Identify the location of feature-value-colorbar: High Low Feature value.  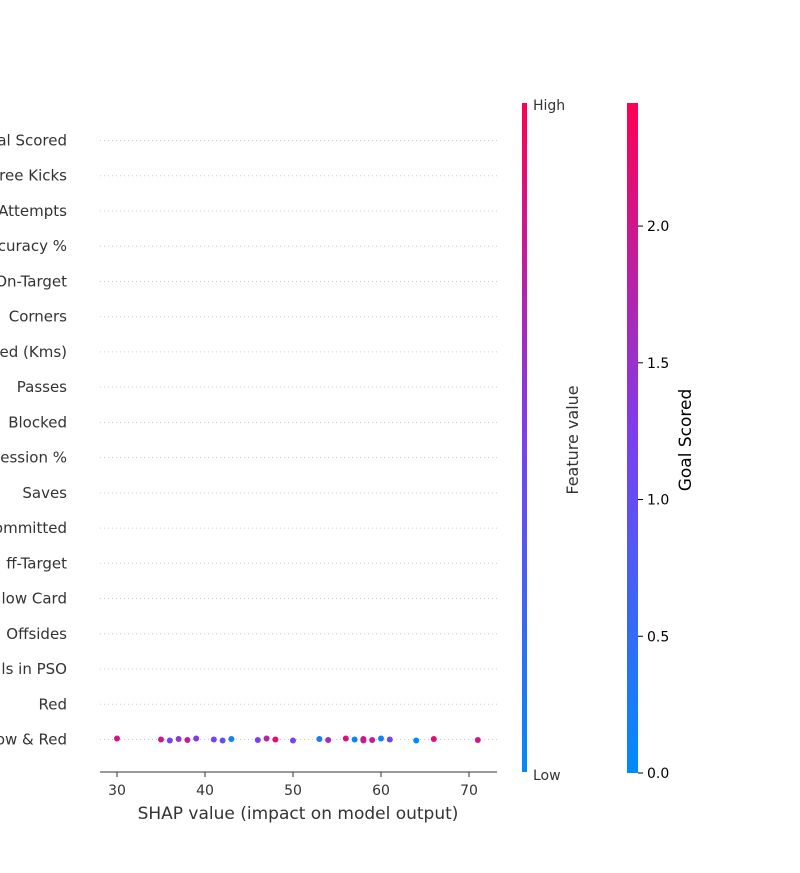
(552, 441).